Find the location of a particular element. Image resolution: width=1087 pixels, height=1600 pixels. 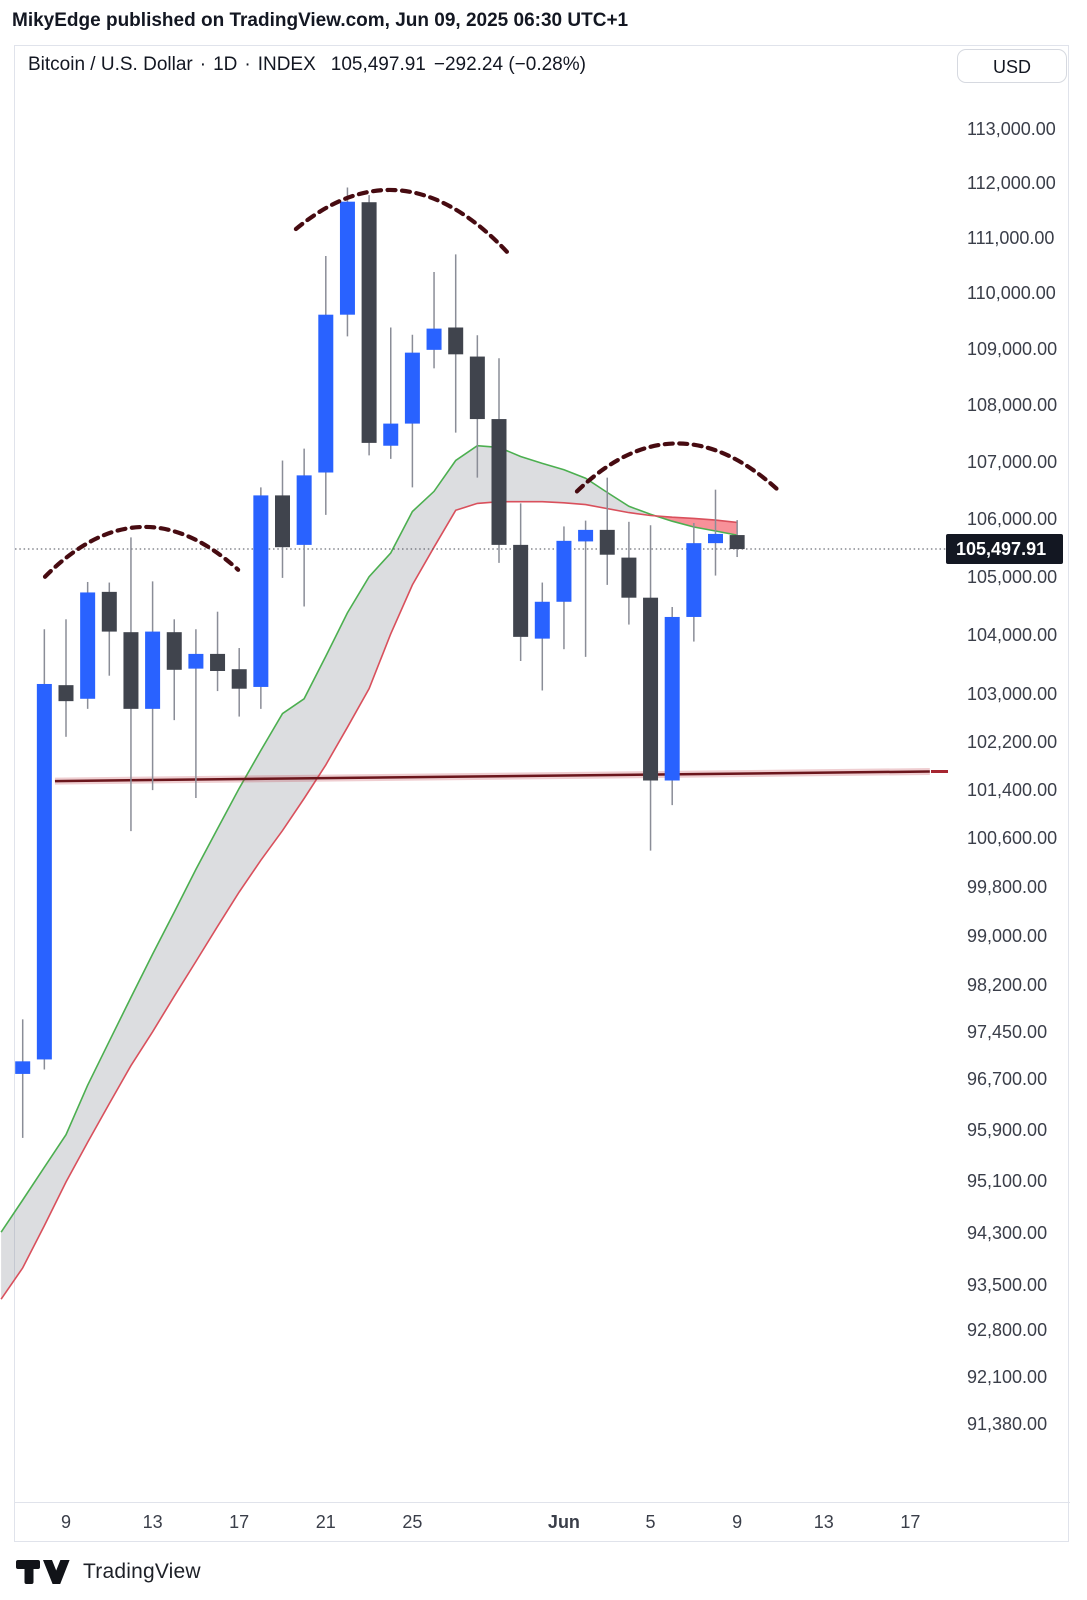

price-axis-label: 102,200.00 is located at coordinates (1012, 741).